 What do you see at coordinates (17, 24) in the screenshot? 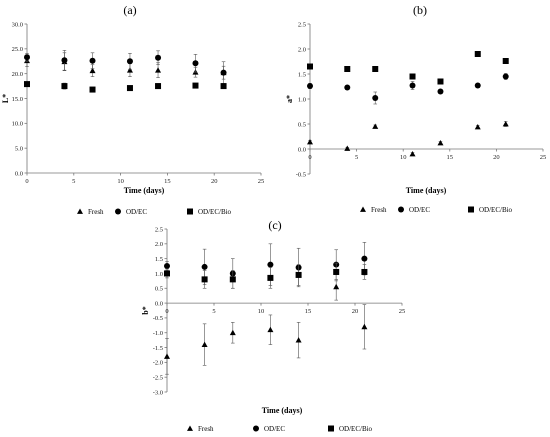
I see `y-tick-label: 30.0` at bounding box center [17, 24].